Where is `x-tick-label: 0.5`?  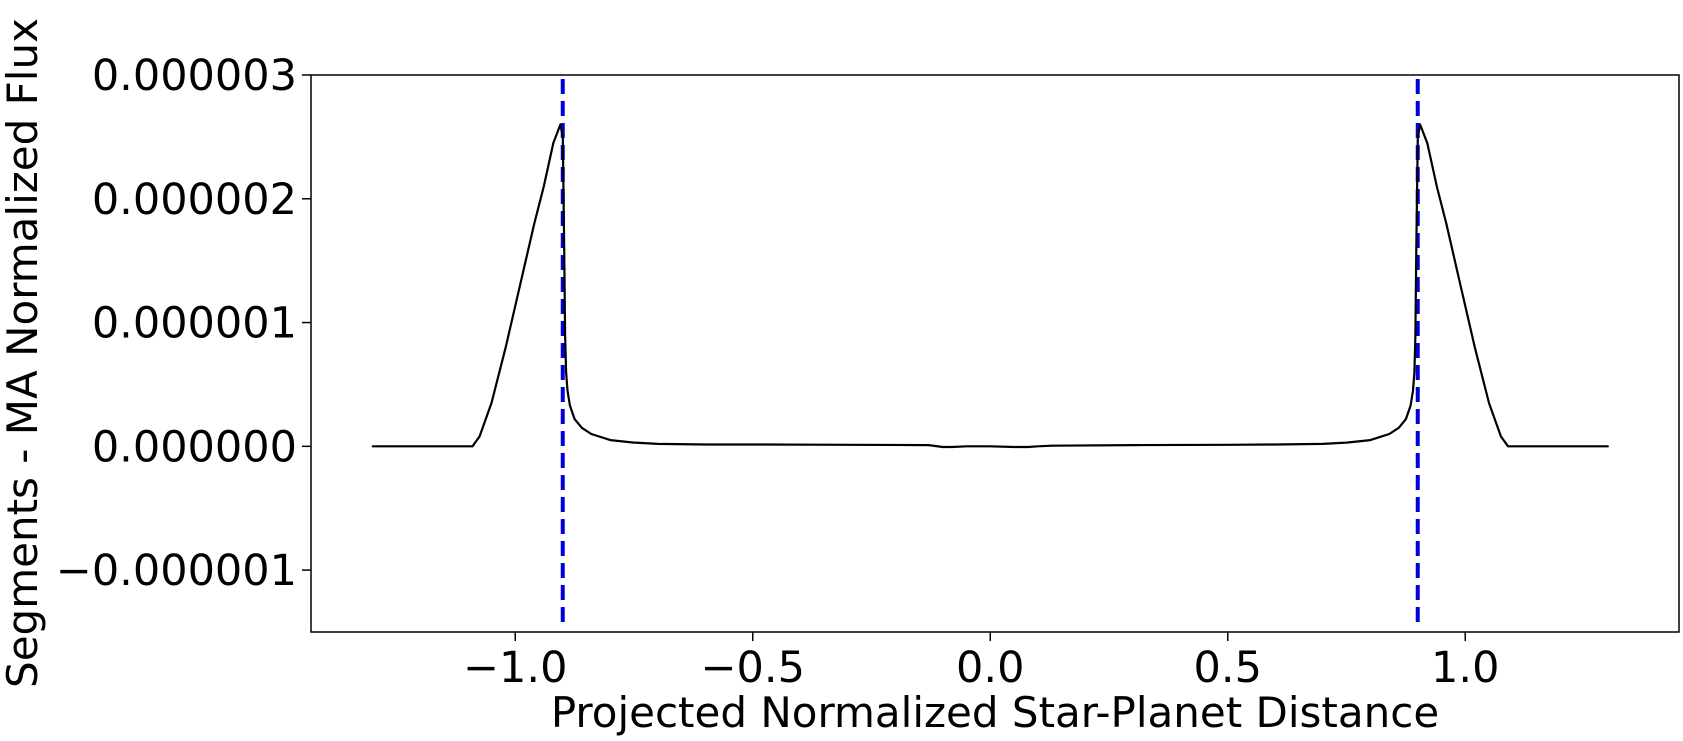
x-tick-label: 0.5 is located at coordinates (1228, 668).